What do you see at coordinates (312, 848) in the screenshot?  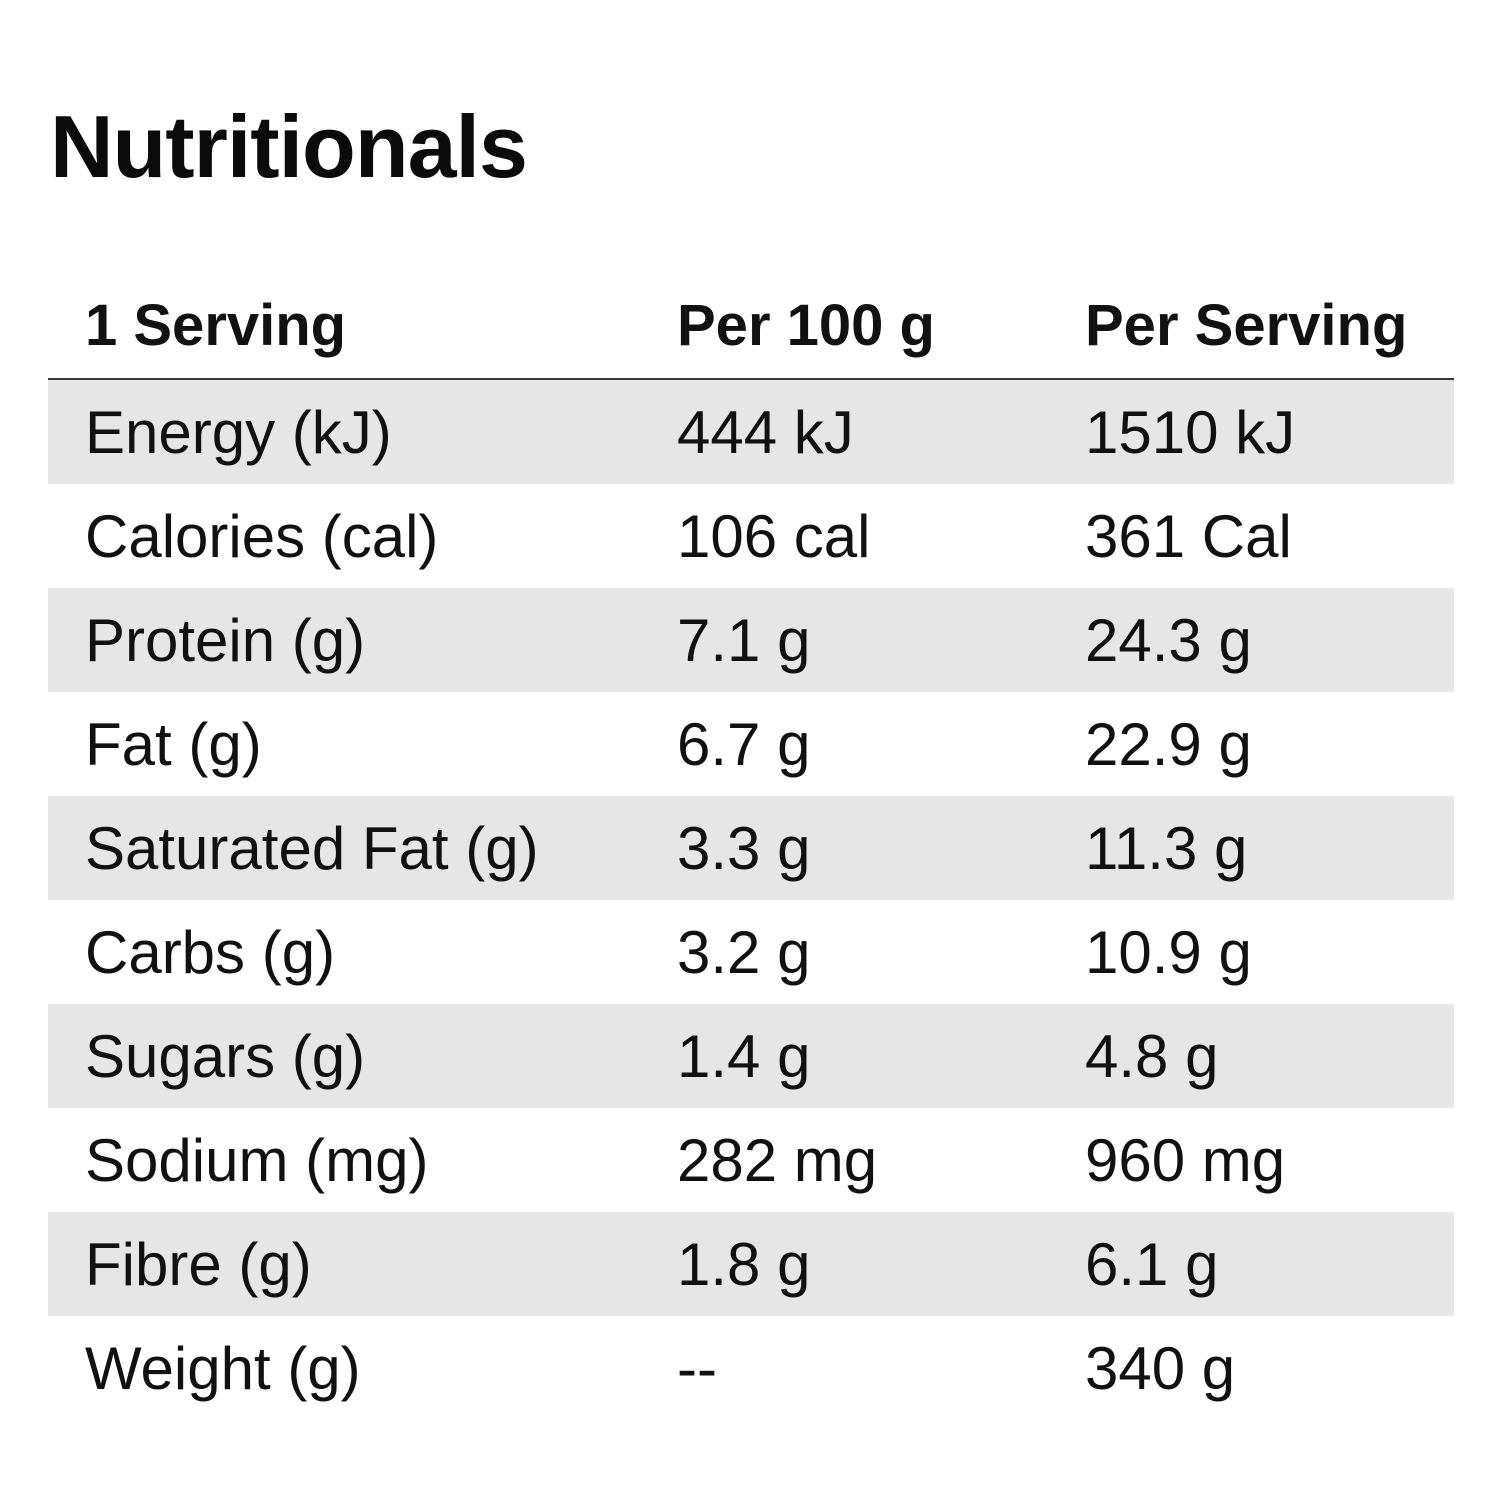 I see `nutrient-label: Saturated Fat (g)` at bounding box center [312, 848].